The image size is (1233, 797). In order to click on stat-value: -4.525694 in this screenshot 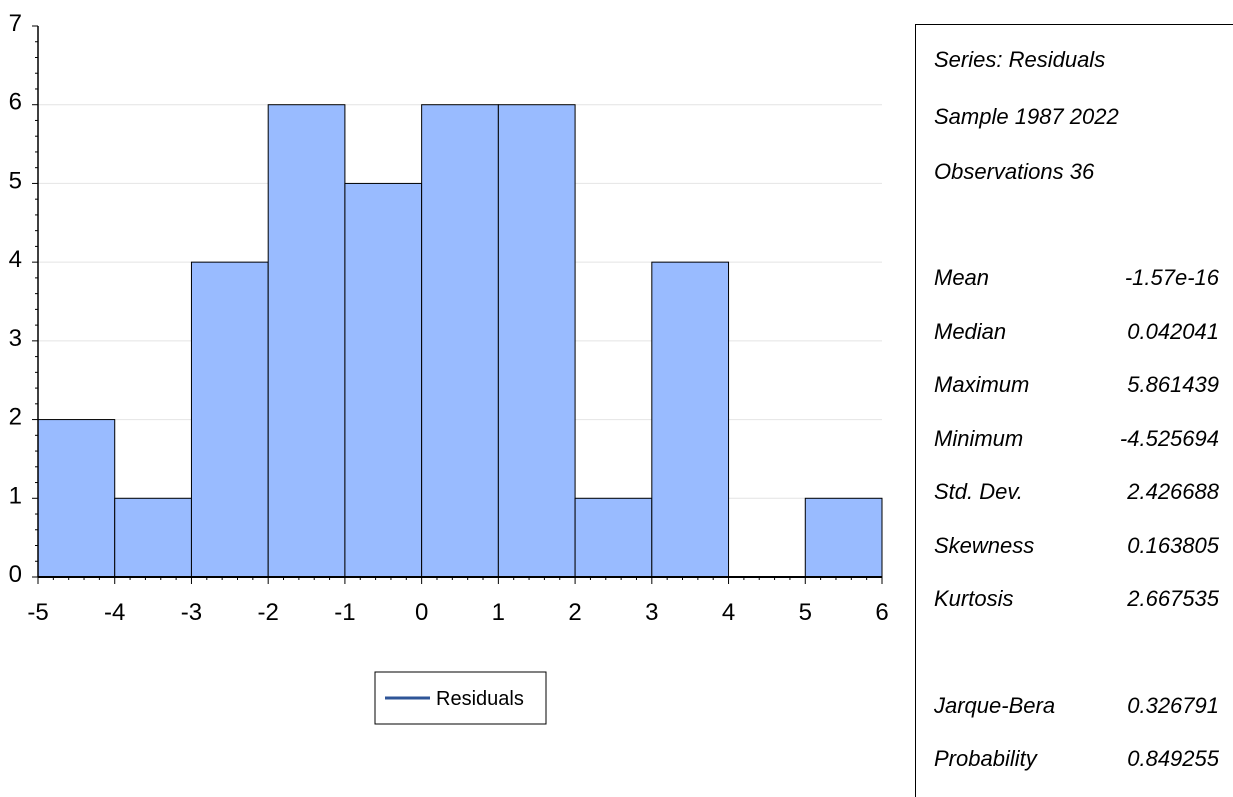, I will do `click(1169, 438)`.